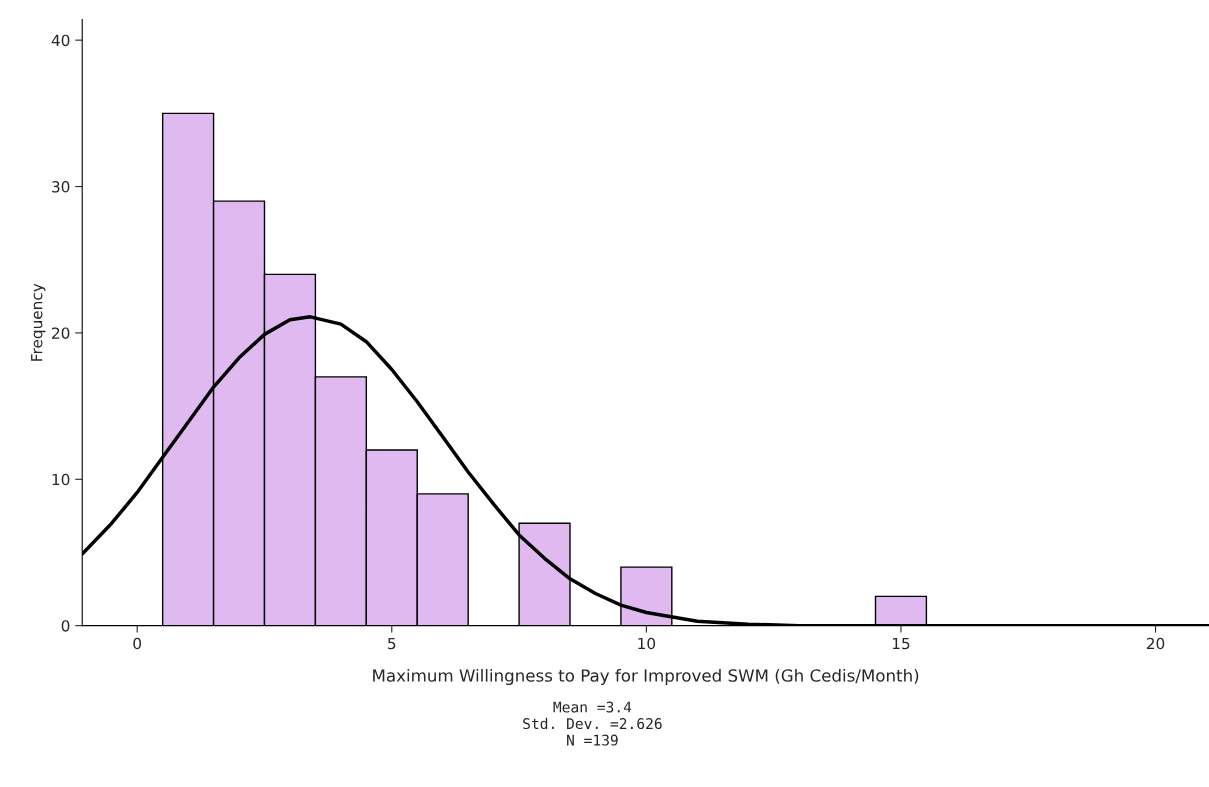 This screenshot has height=787, width=1209. What do you see at coordinates (647, 643) in the screenshot?
I see `x-tick-label: 10` at bounding box center [647, 643].